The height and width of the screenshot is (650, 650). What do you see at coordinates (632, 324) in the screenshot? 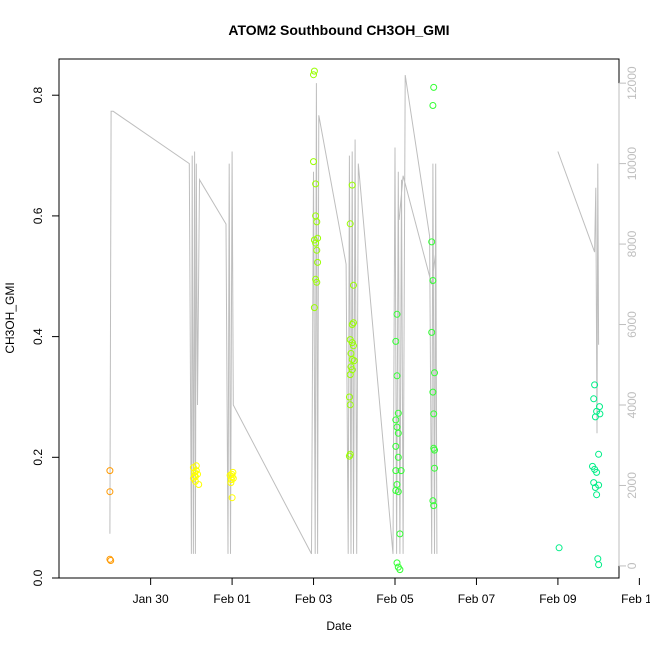
I see `y2-tick-label: 6000` at bounding box center [632, 324].